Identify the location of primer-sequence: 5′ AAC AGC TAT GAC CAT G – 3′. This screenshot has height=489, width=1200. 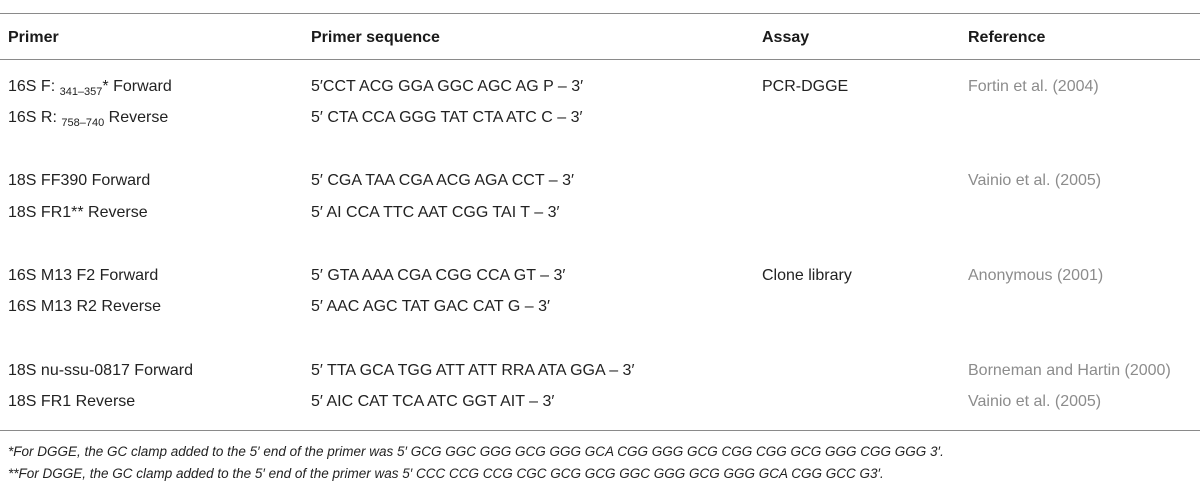
(430, 306).